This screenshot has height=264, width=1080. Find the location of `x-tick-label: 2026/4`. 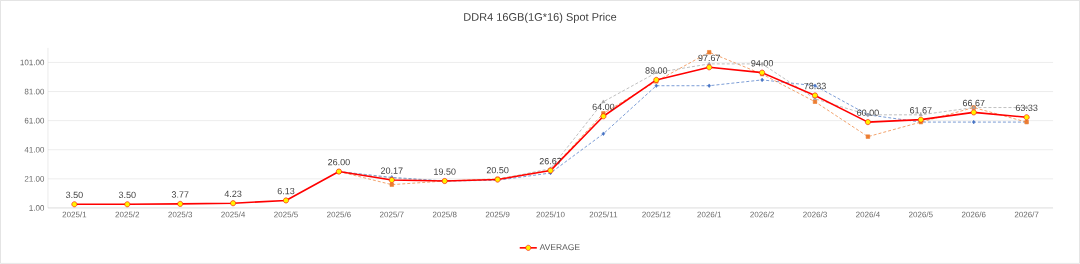

x-tick-label: 2026/4 is located at coordinates (868, 214).